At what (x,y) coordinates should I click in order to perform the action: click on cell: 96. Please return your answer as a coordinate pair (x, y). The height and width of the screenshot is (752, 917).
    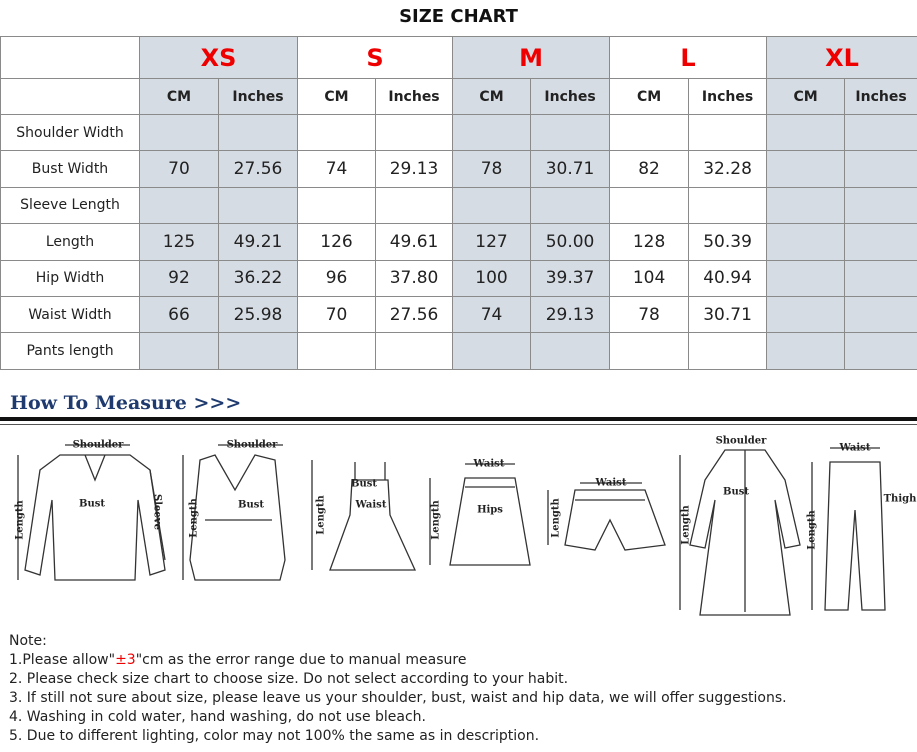
    Looking at the image, I should click on (337, 278).